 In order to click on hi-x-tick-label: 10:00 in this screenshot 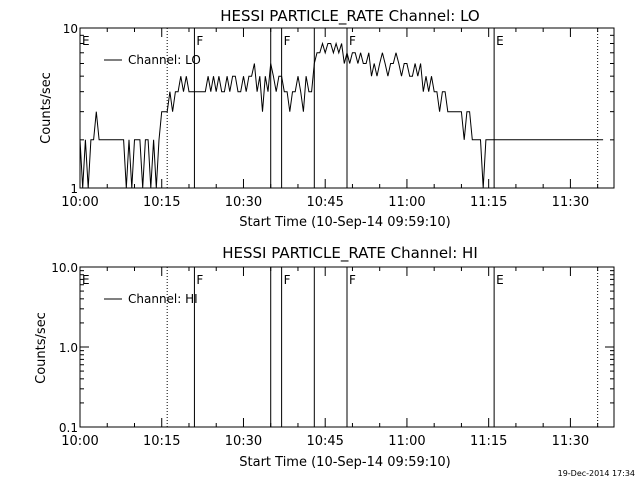, I will do `click(79, 441)`.